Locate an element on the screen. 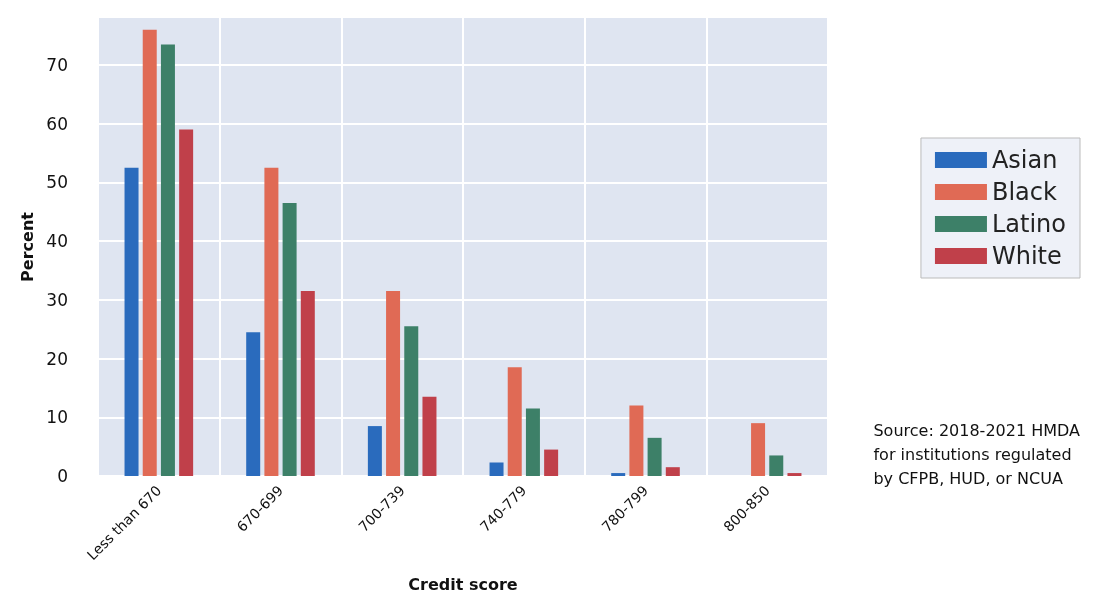  legend-label: Black is located at coordinates (1024, 192).